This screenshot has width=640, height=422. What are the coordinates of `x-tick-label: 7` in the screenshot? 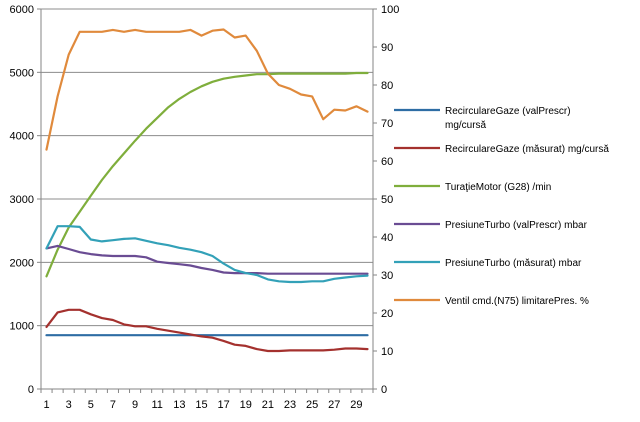 It's located at (113, 405).